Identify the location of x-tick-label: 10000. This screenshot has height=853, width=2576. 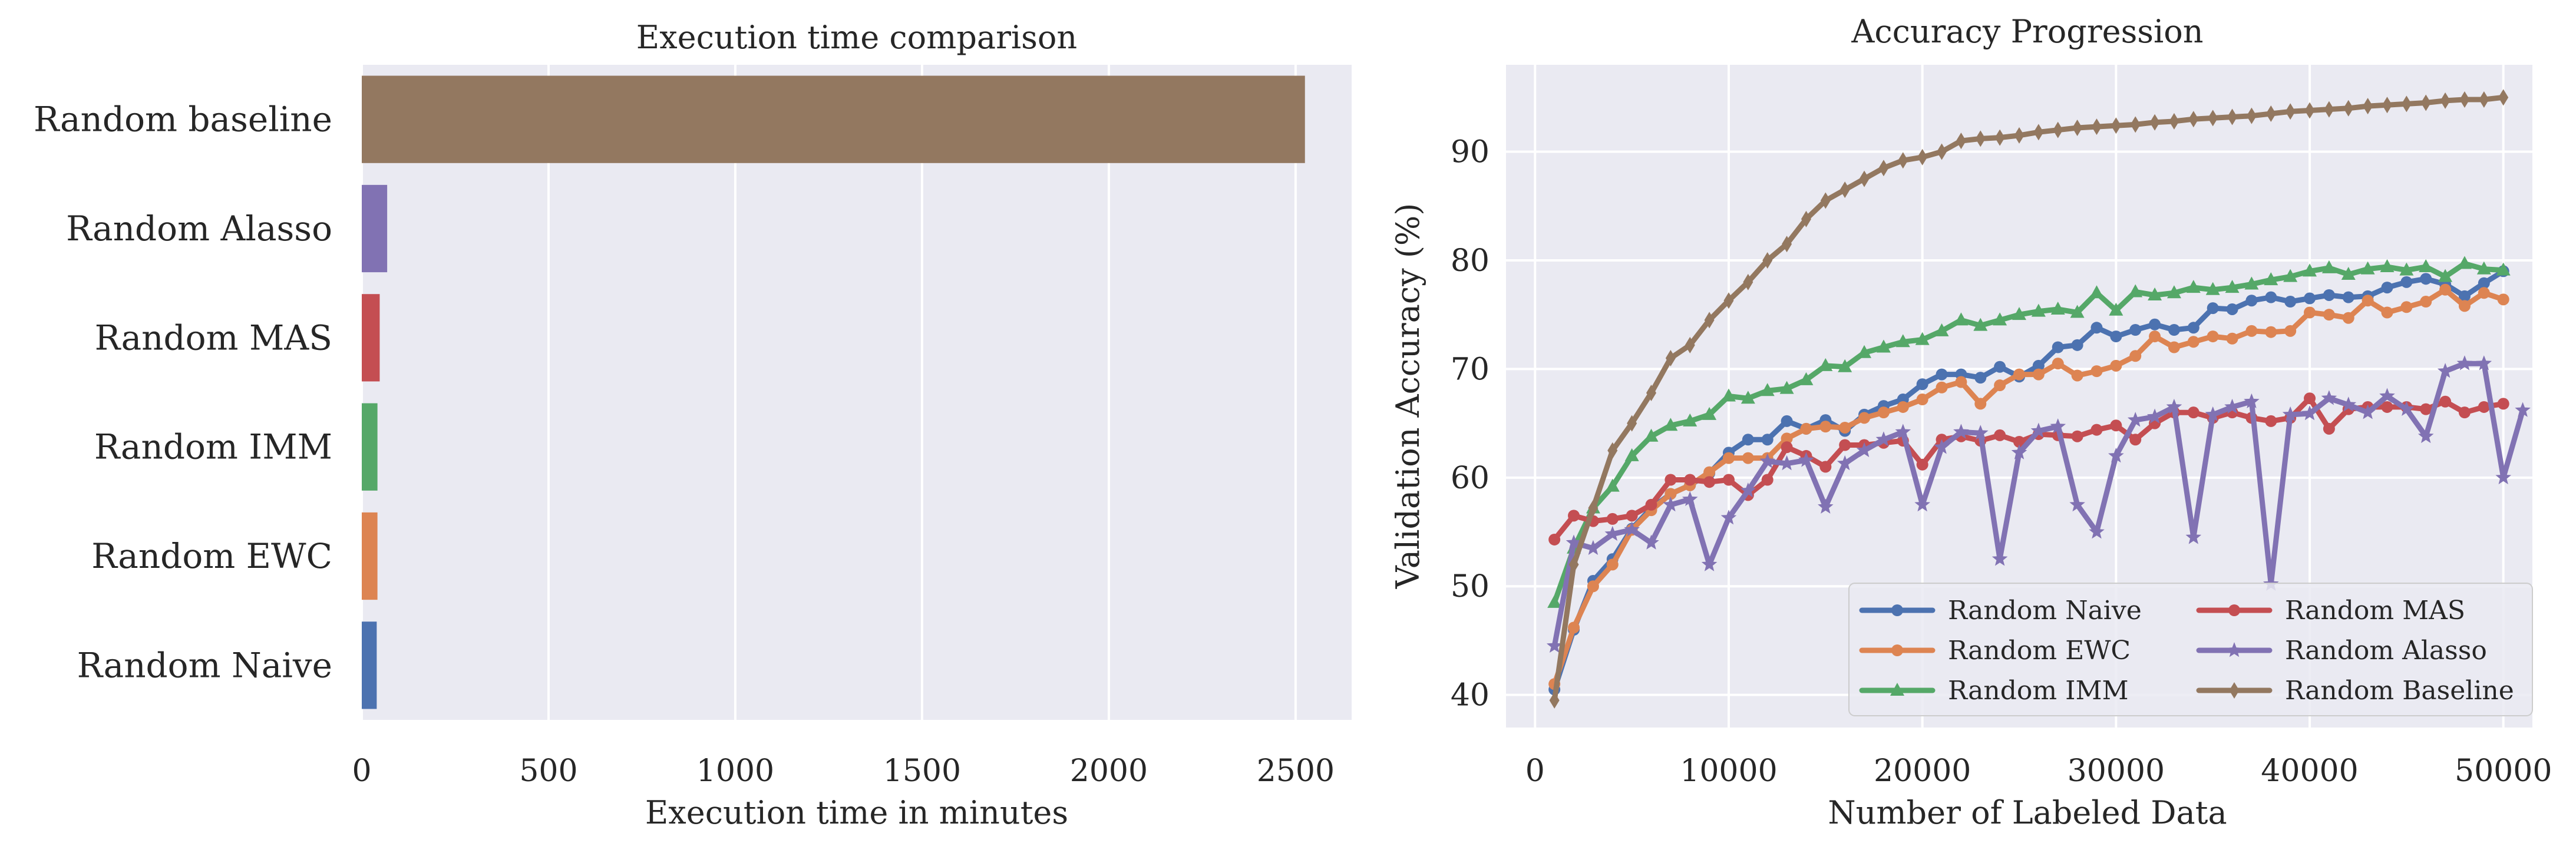
(1728, 771).